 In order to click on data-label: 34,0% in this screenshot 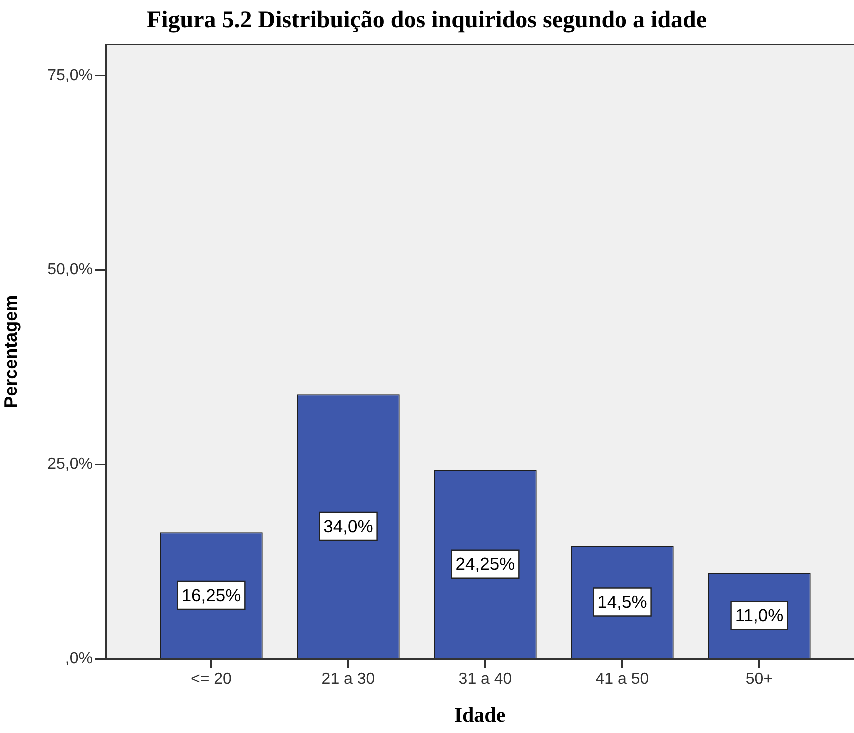, I will do `click(349, 526)`.